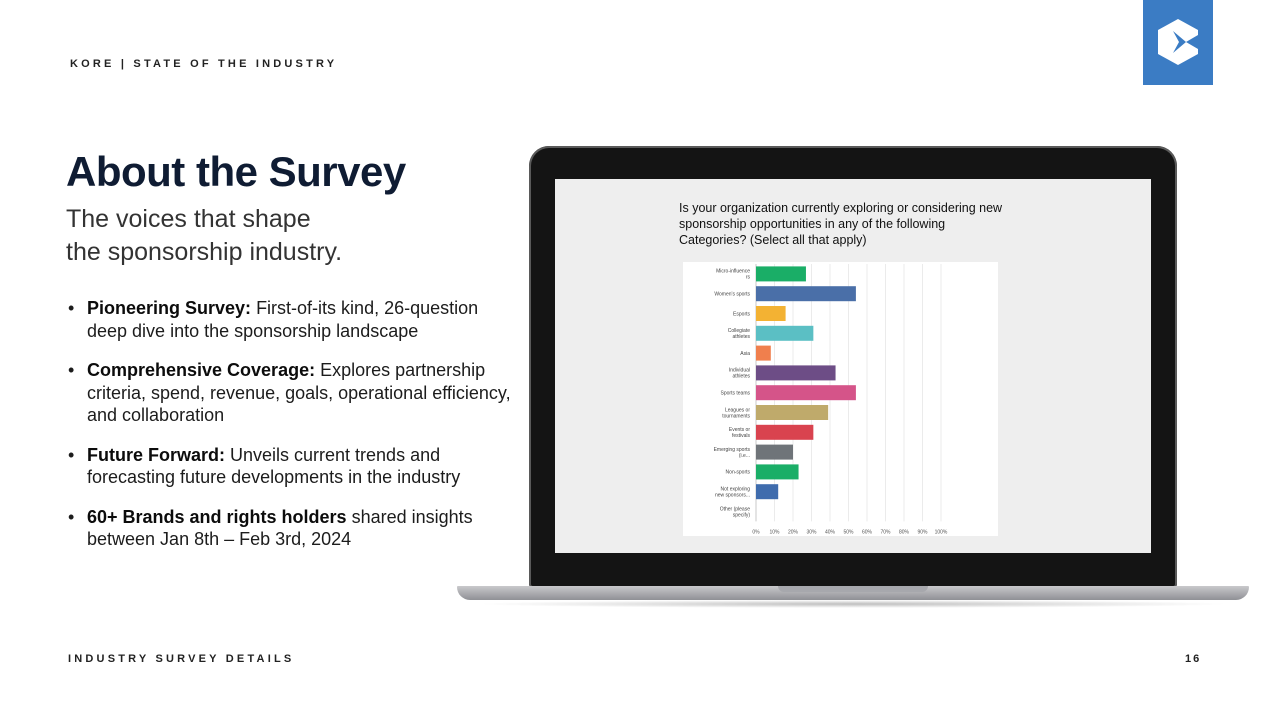  What do you see at coordinates (204, 252) in the screenshot?
I see `subtitle-line-2: the sponsorship industry.` at bounding box center [204, 252].